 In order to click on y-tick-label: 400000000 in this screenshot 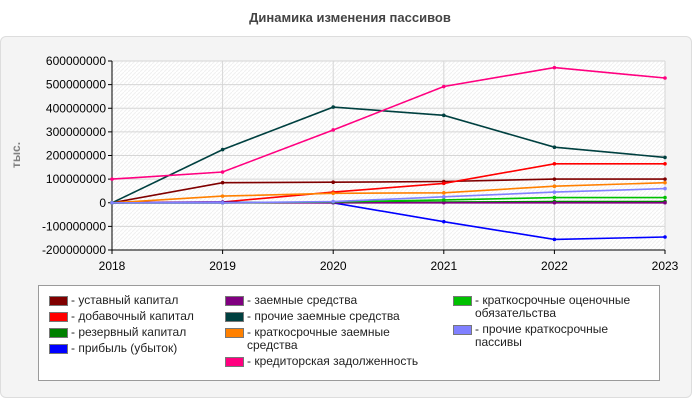, I will do `click(76, 108)`.